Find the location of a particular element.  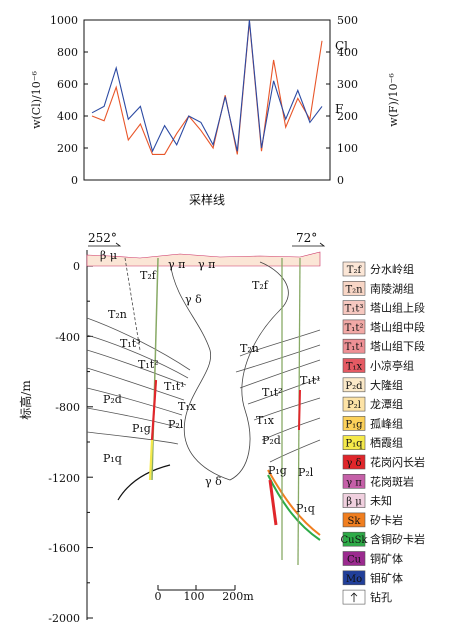

line-chart-ticks is located at coordinates (207, 100).